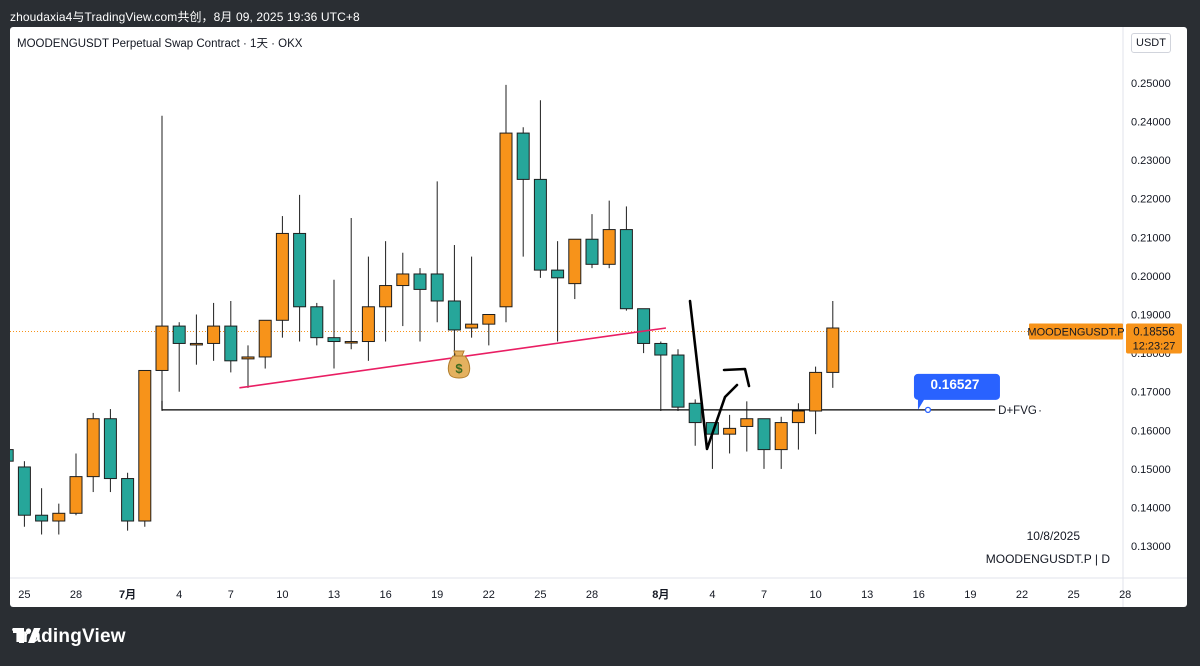 This screenshot has height=666, width=1200. Describe the element at coordinates (713, 375) in the screenshot. I see `drawn-arrow-path` at that location.